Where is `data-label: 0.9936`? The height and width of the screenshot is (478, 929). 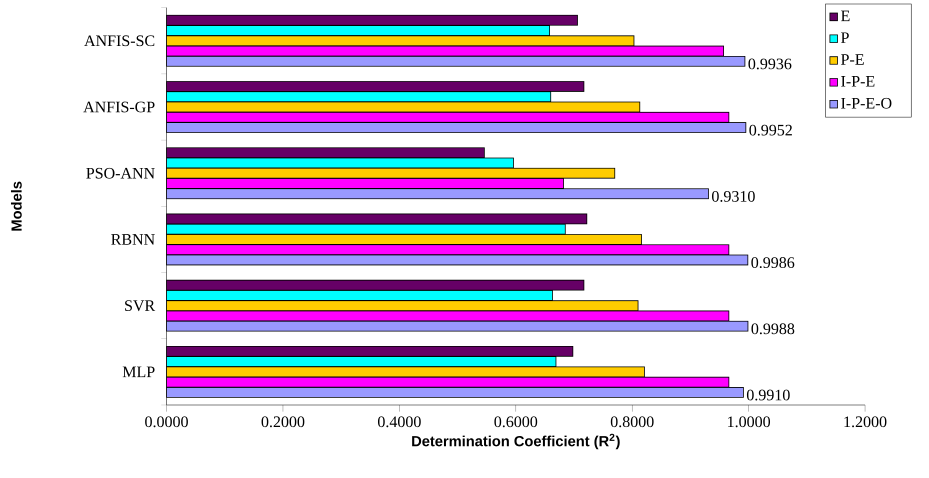
data-label: 0.9936 is located at coordinates (770, 64).